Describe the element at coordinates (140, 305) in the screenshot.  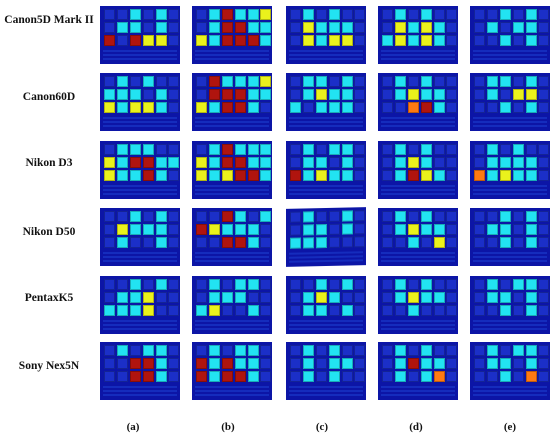
I see `heatmap-panel-r4-c0` at that location.